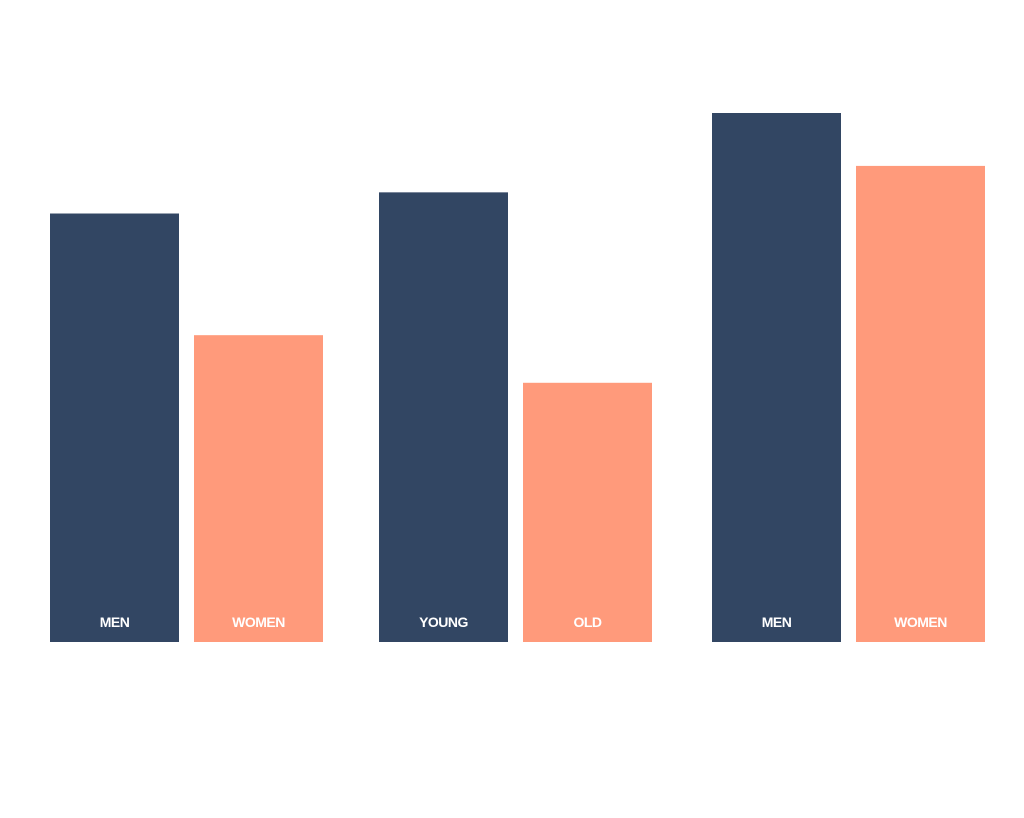 The width and height of the screenshot is (1024, 818). Describe the element at coordinates (258, 622) in the screenshot. I see `bar-label-women-group-1: WOMEN` at that location.